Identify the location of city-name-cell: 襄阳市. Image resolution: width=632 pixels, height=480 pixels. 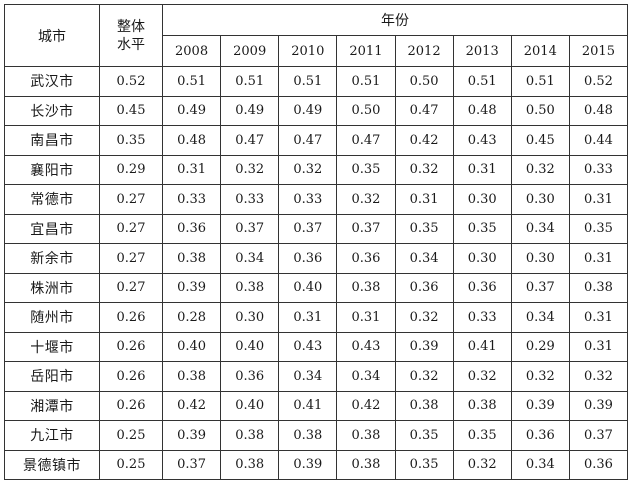
(52, 169).